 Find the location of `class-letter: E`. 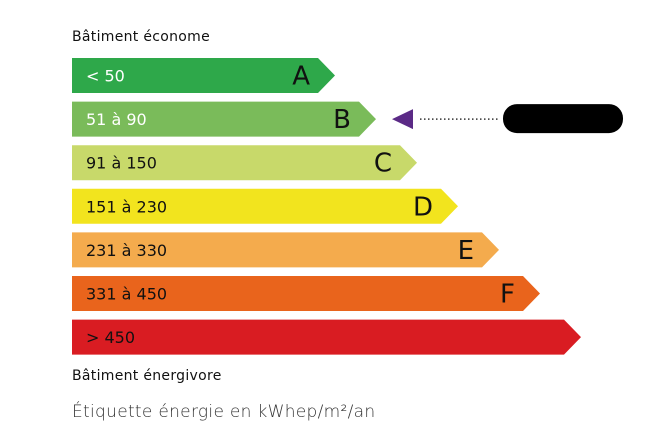

class-letter: E is located at coordinates (466, 251).